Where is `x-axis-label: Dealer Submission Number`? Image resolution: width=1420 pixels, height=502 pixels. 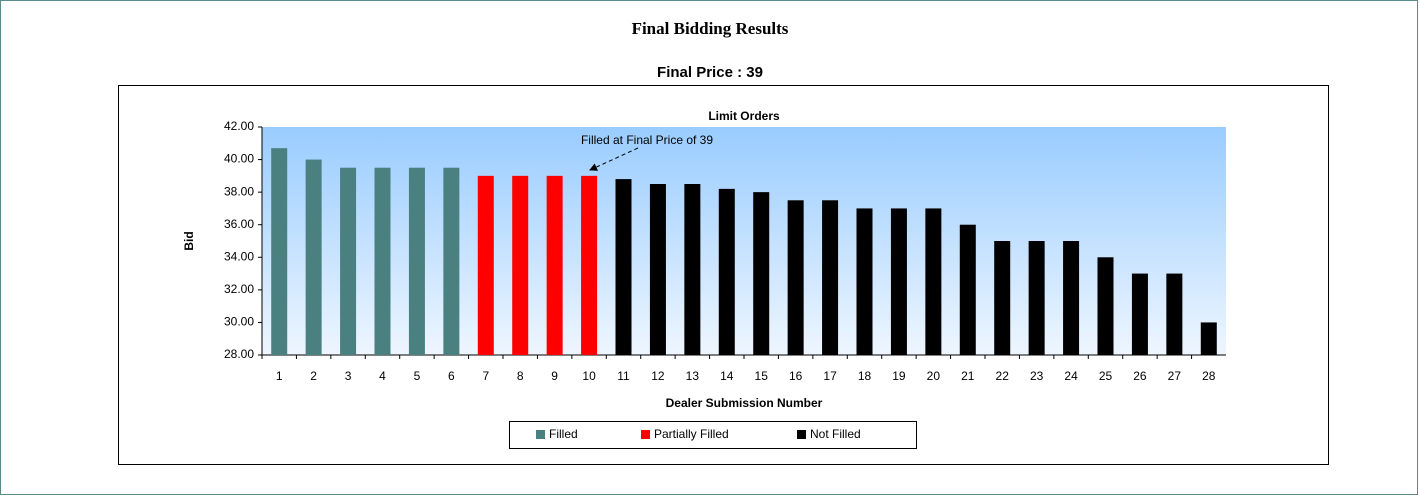 x-axis-label: Dealer Submission Number is located at coordinates (744, 403).